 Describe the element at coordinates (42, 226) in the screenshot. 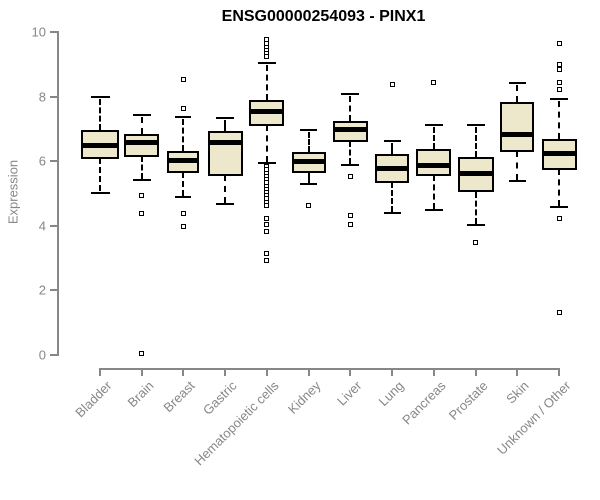

I see `y-tick-label: 4` at that location.